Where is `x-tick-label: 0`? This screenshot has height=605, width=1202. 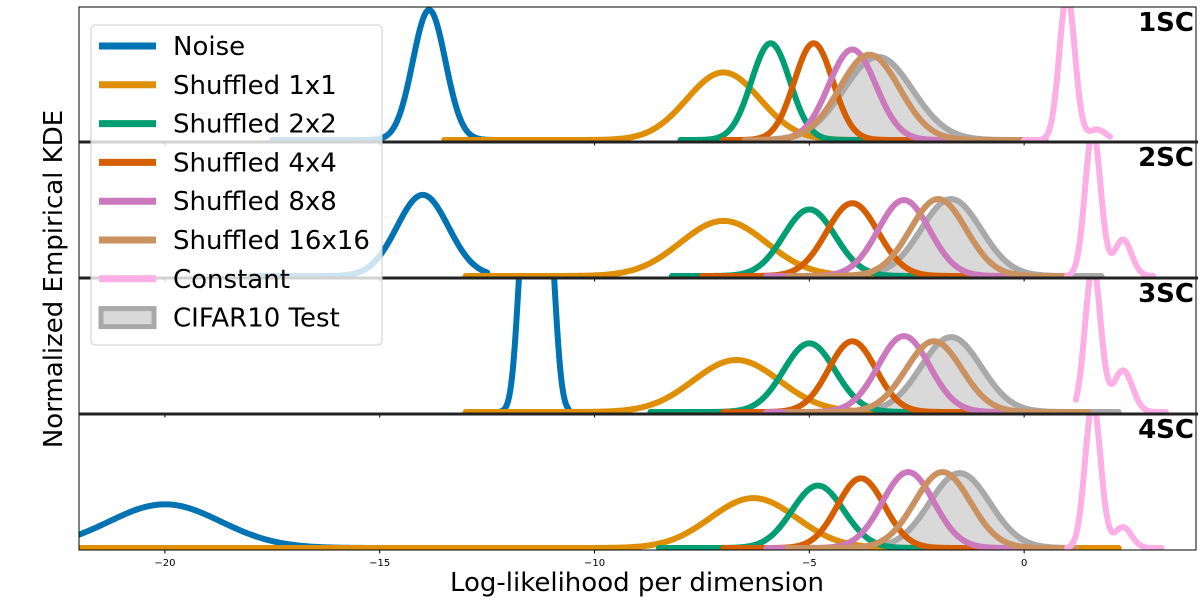
x-tick-label: 0 is located at coordinates (1024, 563).